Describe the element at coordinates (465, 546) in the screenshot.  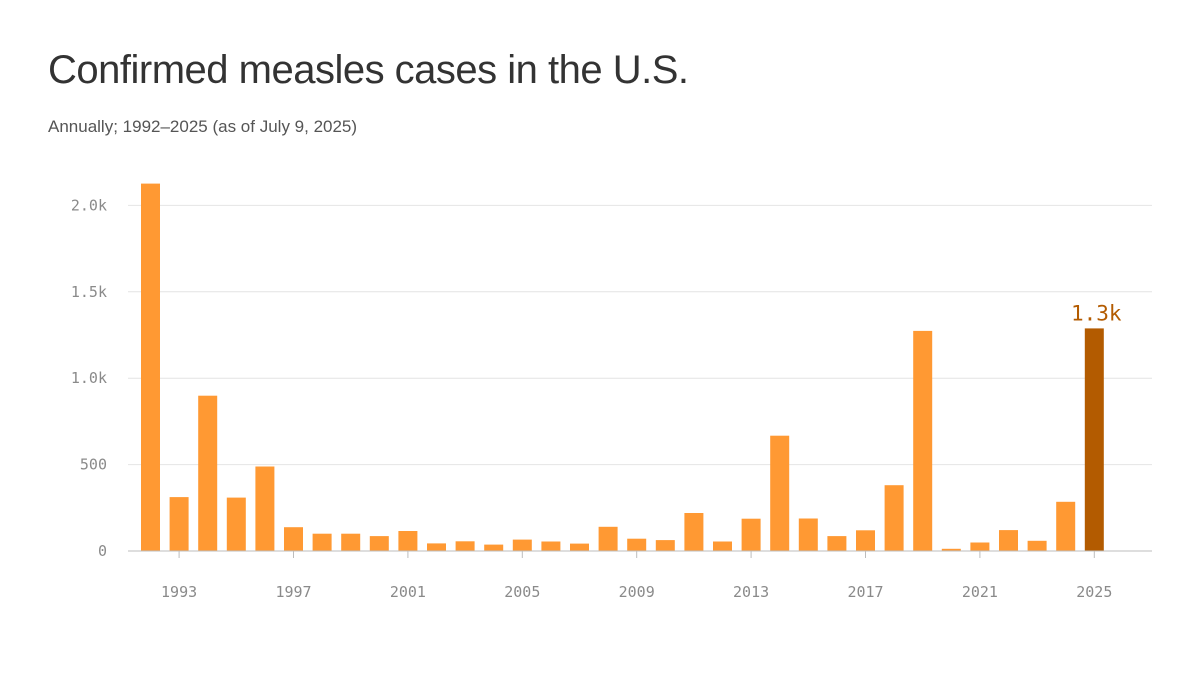
I see `bar-2003` at that location.